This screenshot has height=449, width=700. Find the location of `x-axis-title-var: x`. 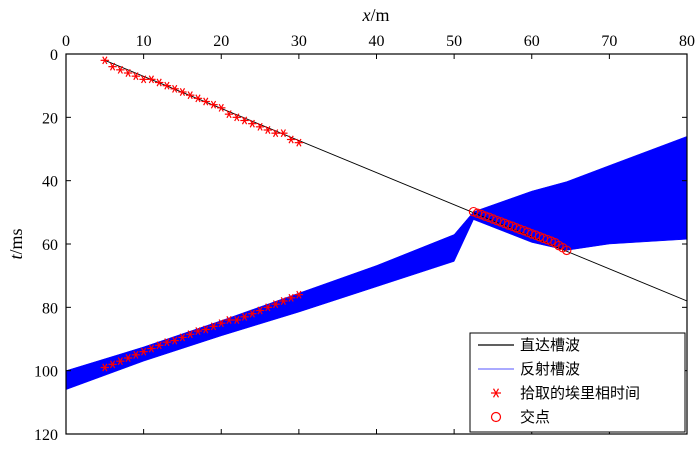

x-axis-title-var: x is located at coordinates (365, 15).